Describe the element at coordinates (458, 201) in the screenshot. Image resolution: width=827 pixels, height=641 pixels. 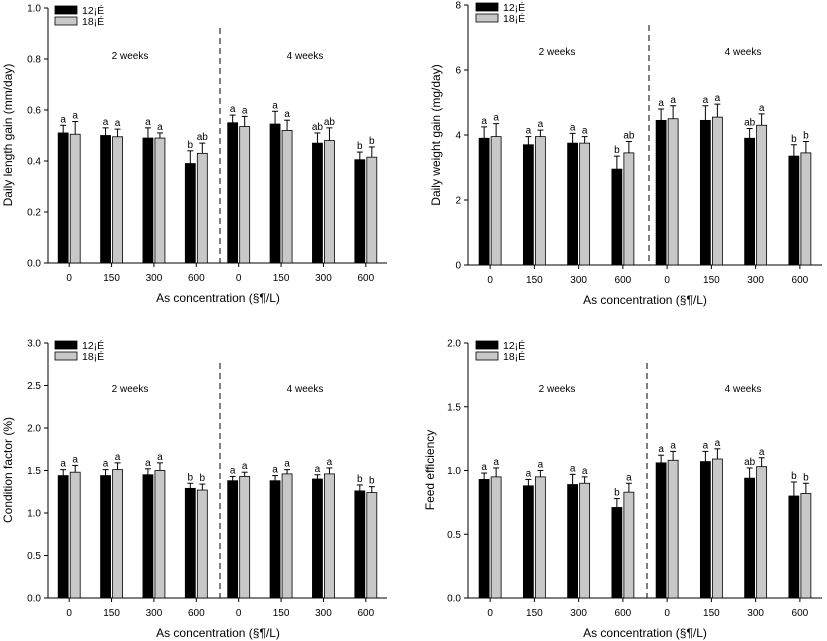
I see `y-tick-label: 2` at that location.